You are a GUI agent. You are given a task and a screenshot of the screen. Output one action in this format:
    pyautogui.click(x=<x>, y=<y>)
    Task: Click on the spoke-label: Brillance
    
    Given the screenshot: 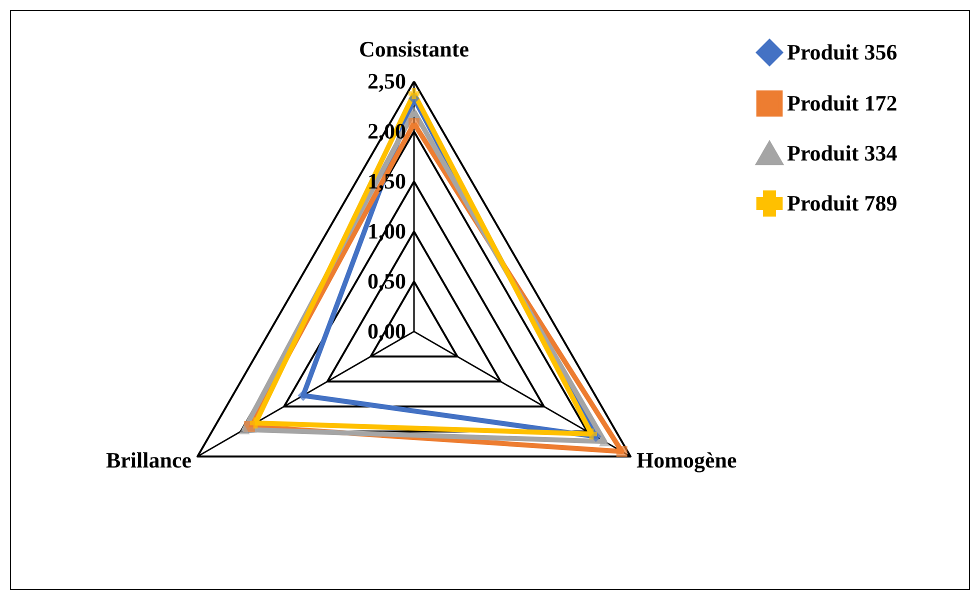 What is the action you would take?
    pyautogui.click(x=149, y=460)
    